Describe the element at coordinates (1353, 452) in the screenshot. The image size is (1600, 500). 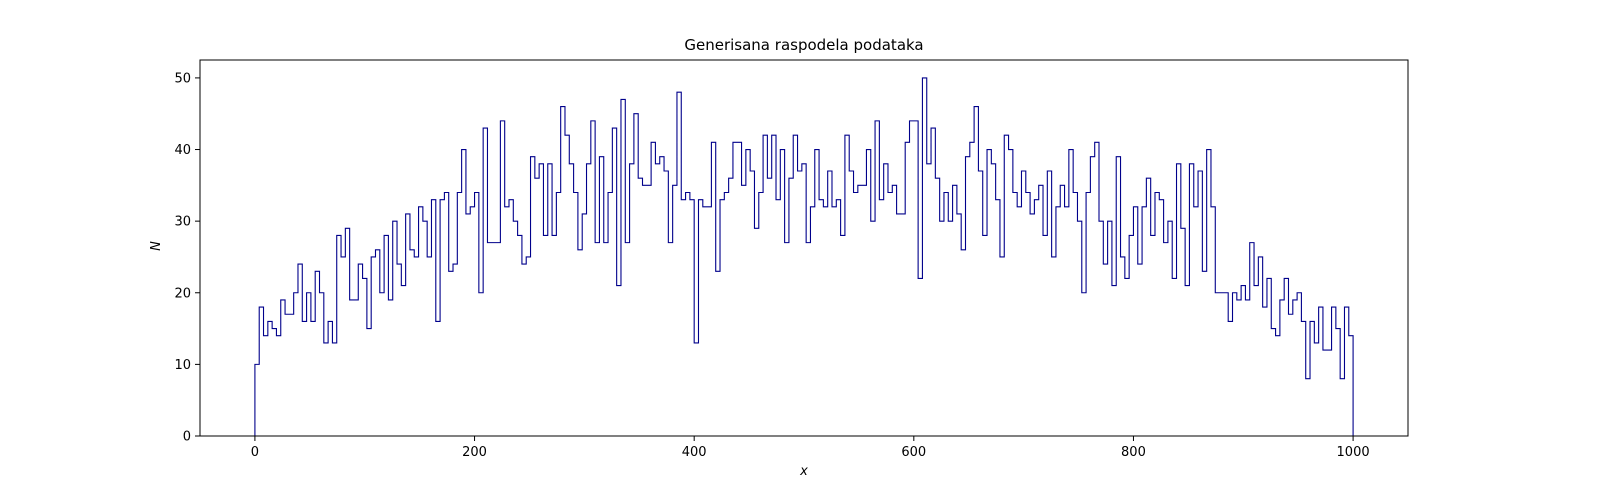
I see `x-tick-label: 1000` at that location.